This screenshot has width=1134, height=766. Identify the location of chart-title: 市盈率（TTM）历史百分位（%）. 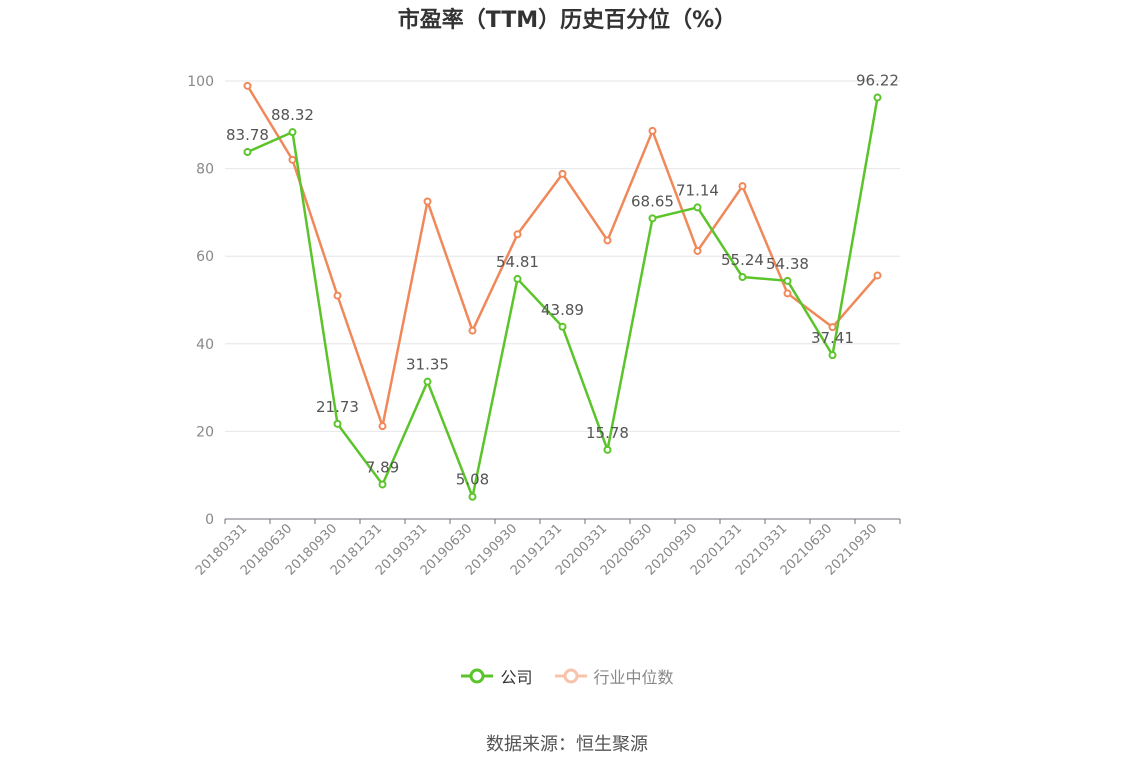
(567, 20).